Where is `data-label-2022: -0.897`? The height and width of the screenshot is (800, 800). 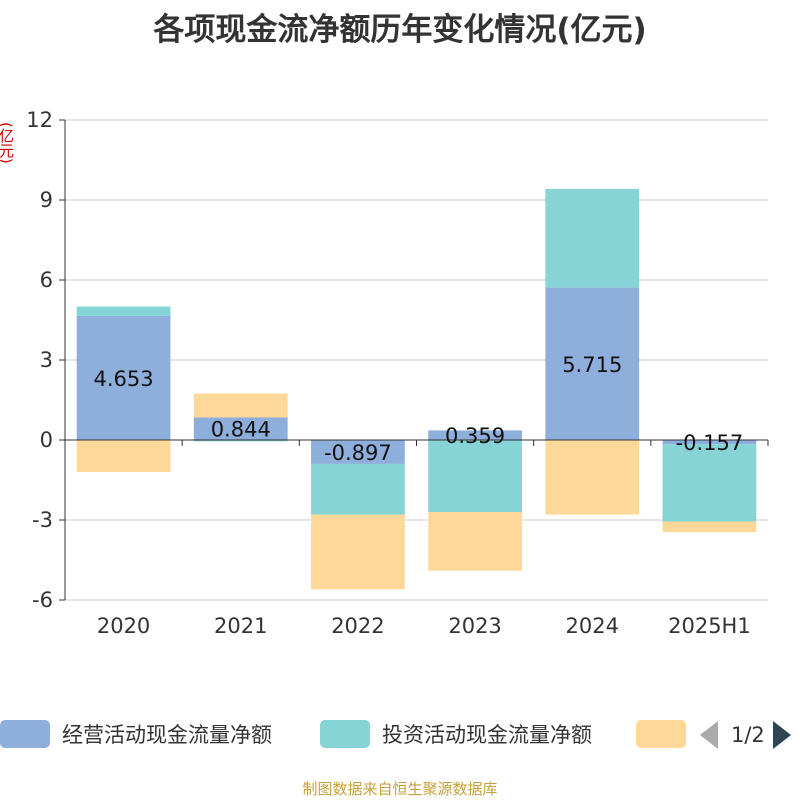
data-label-2022: -0.897 is located at coordinates (358, 453).